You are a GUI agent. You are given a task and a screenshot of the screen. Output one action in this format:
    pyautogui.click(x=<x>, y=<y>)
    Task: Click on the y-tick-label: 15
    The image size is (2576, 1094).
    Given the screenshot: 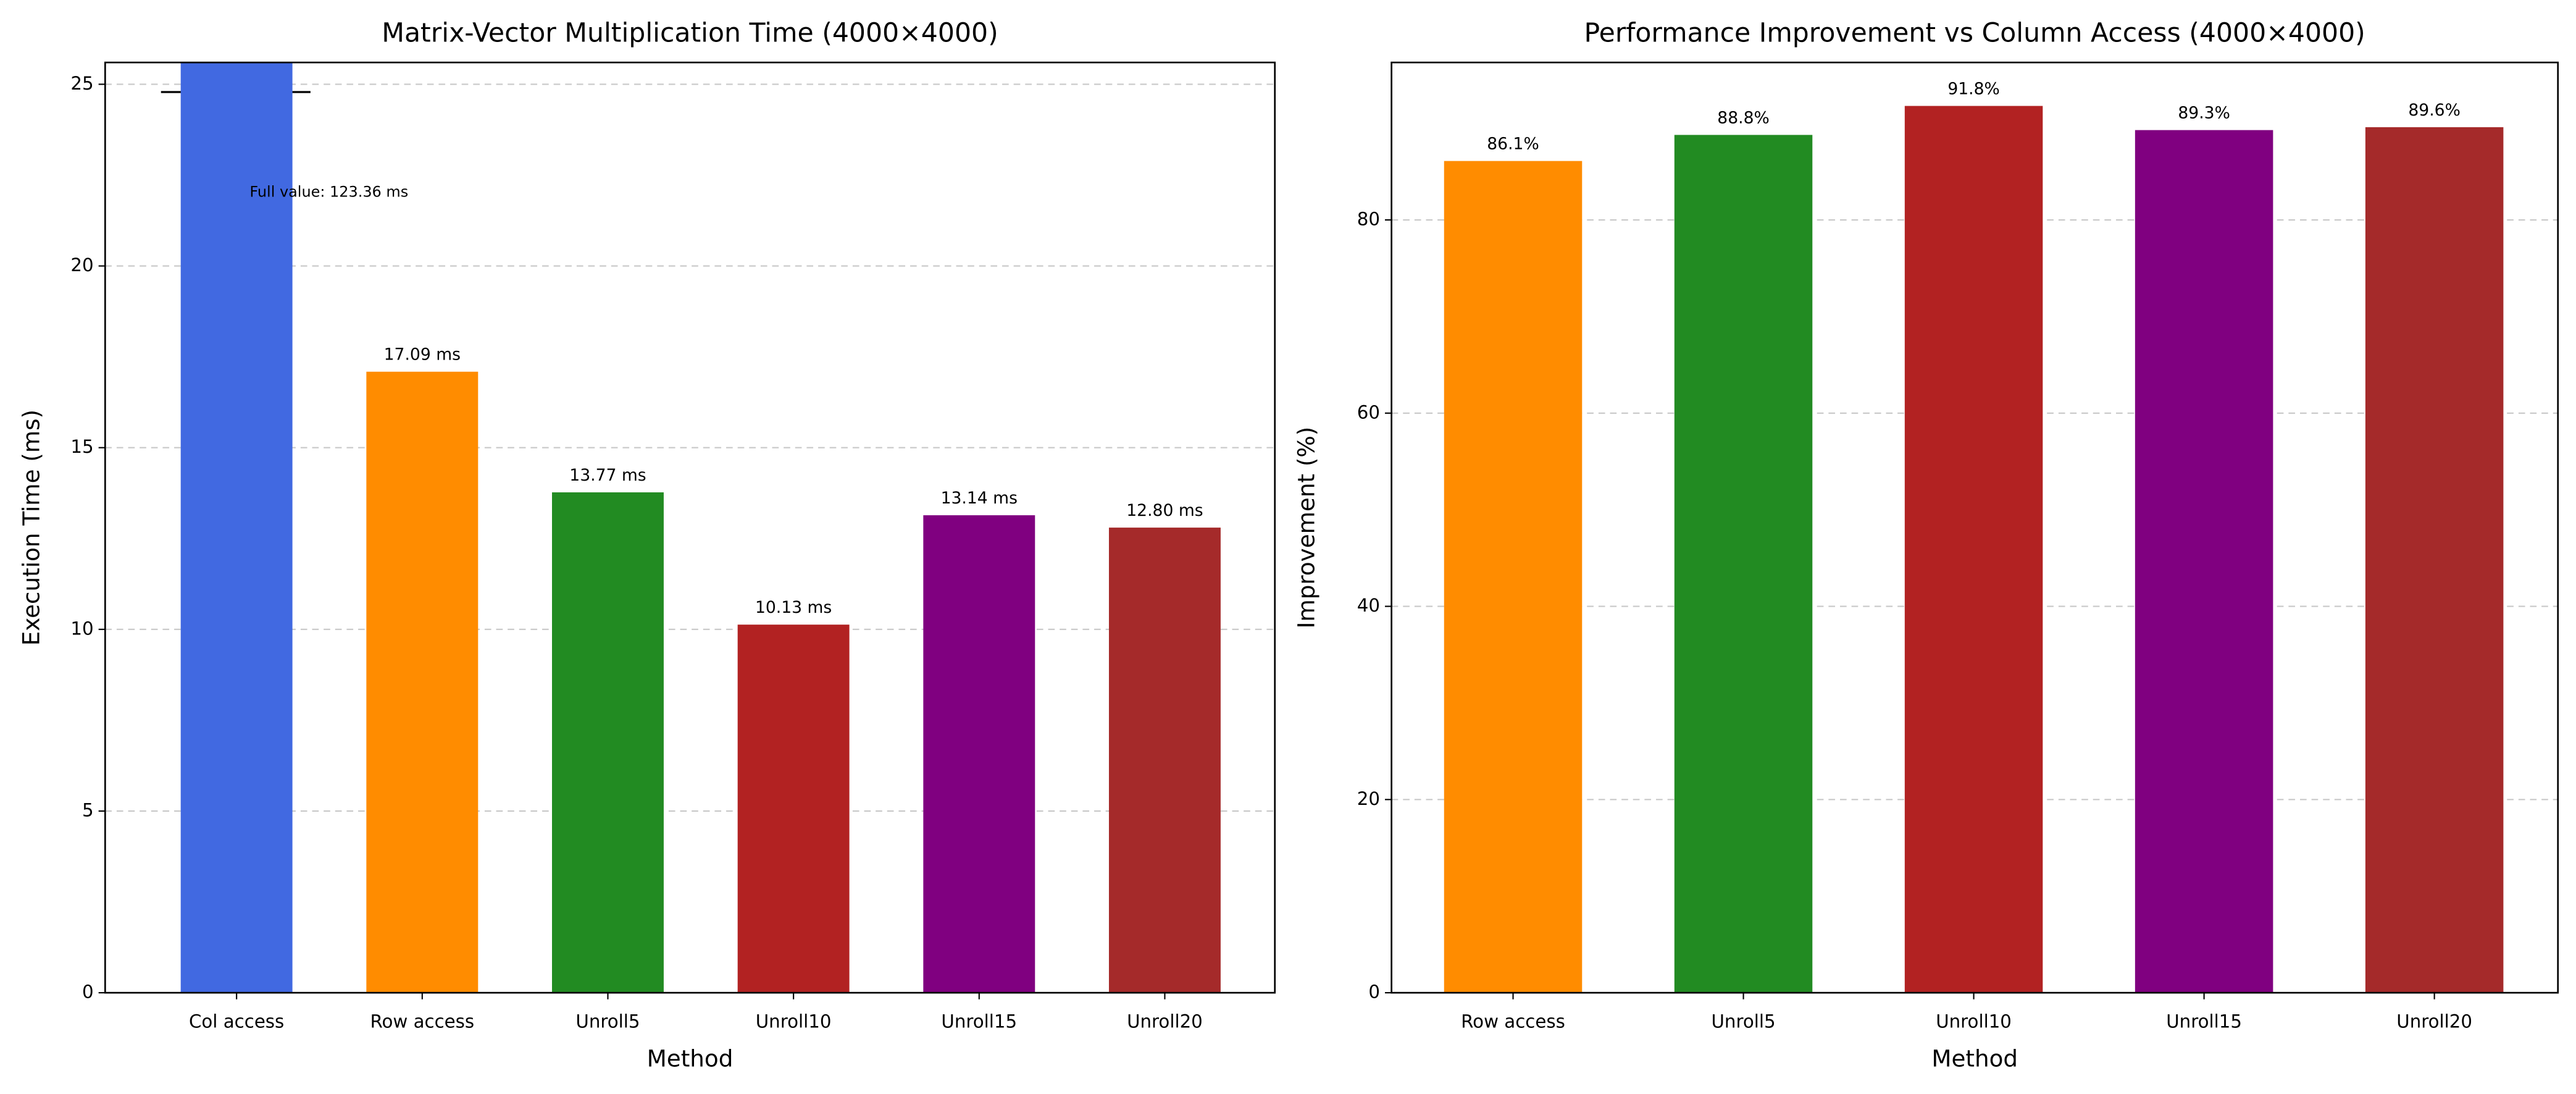 What is the action you would take?
    pyautogui.click(x=81, y=446)
    